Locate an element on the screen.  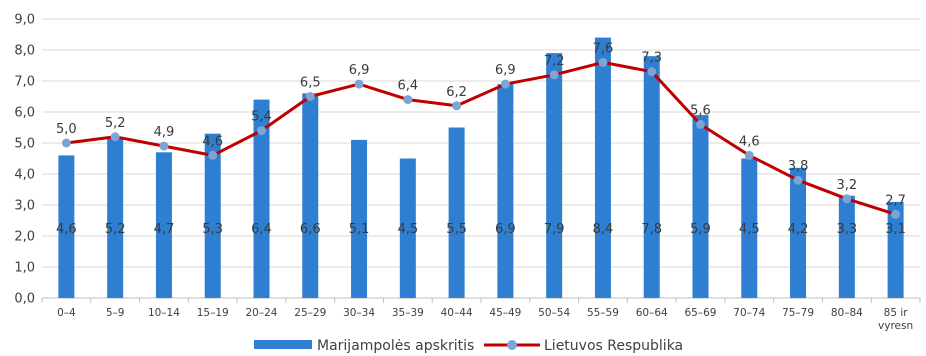
y-tick-label: 1,0 is located at coordinates (24, 268).